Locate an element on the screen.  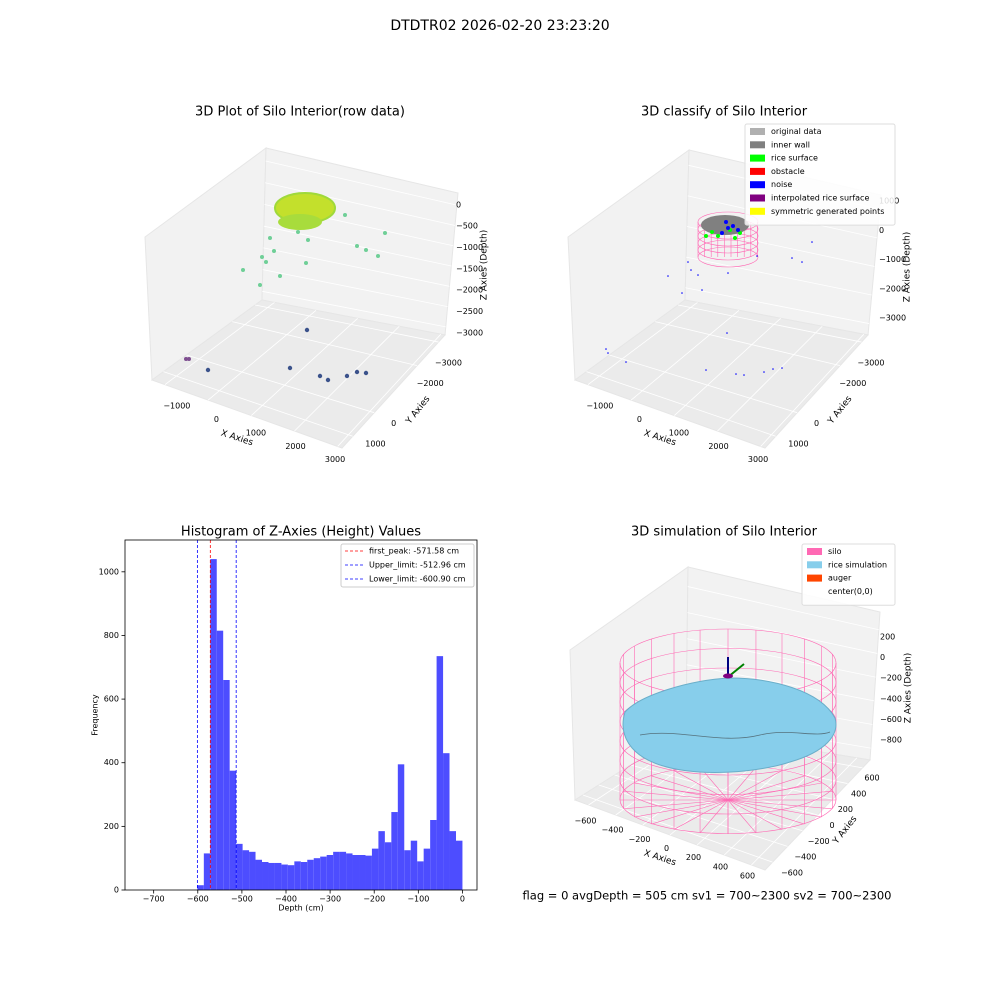
z-tick-label: −500 is located at coordinates (467, 226).